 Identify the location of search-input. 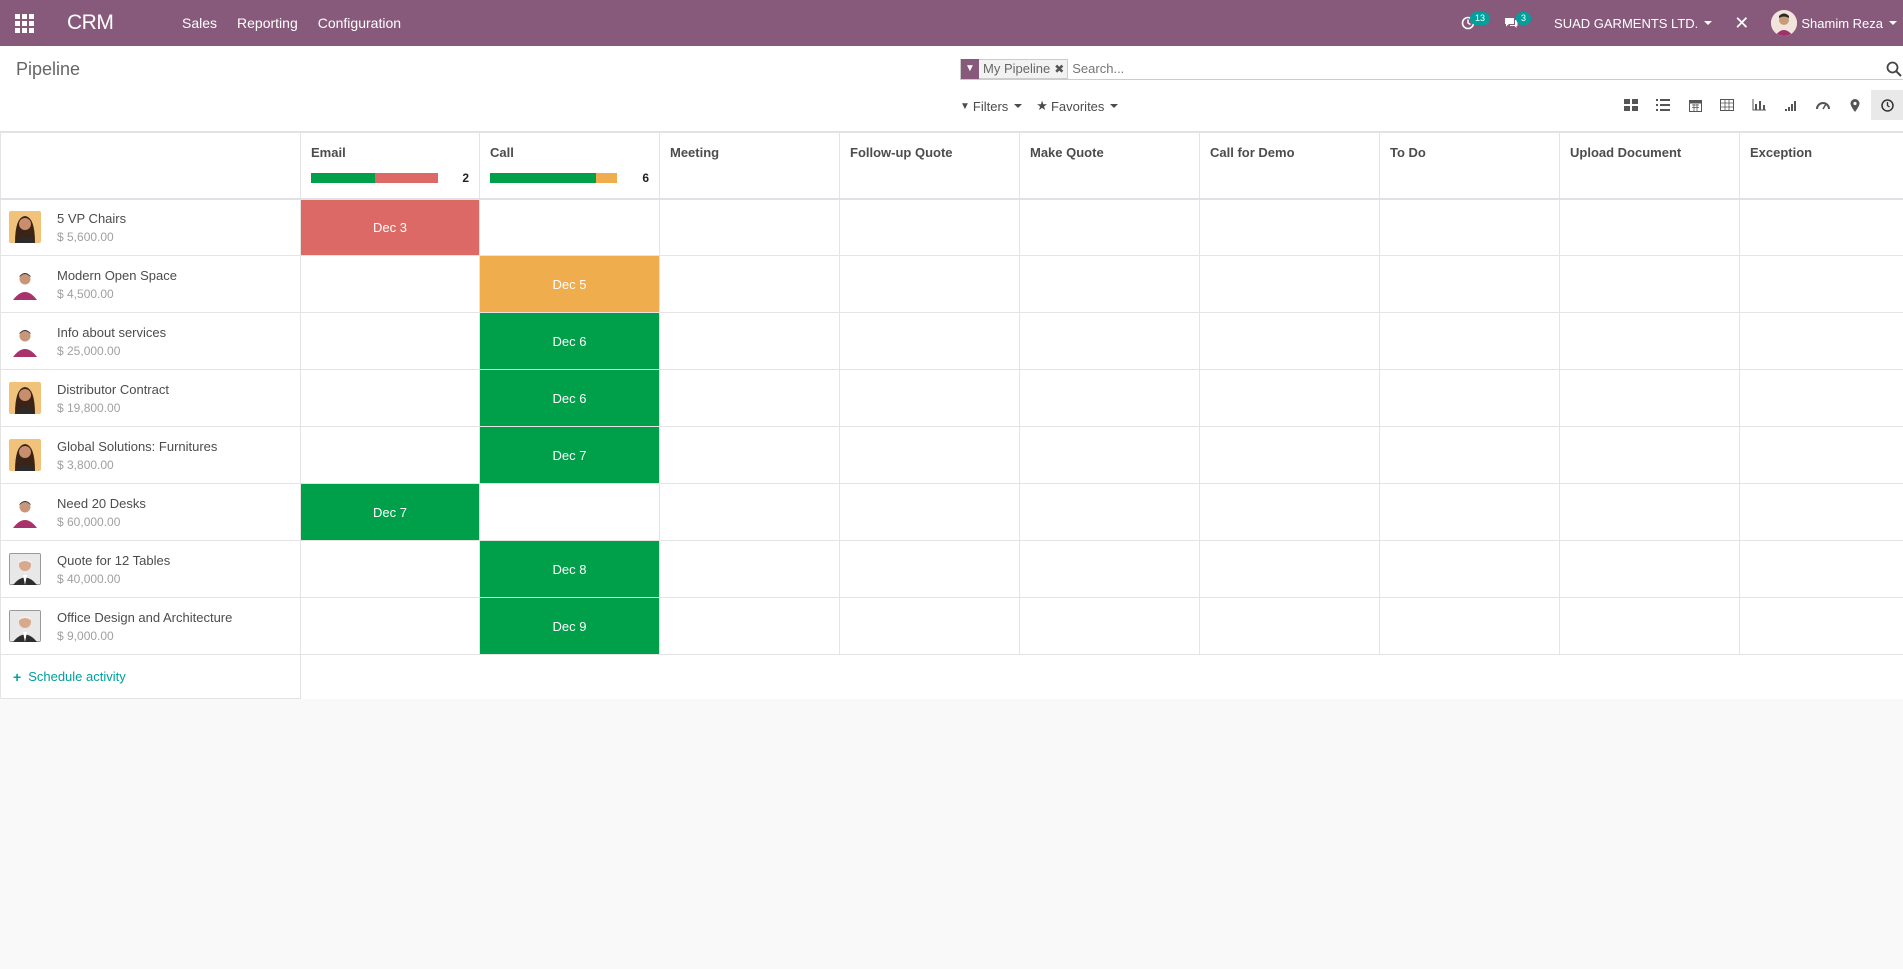
(1487, 68).